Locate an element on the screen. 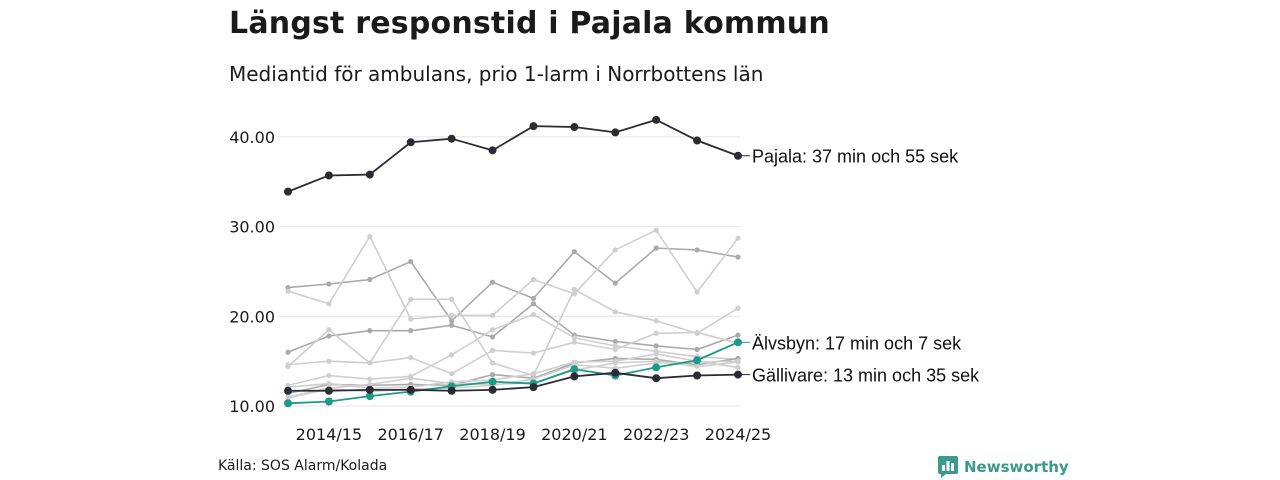  newsworthy-logo-icon is located at coordinates (948, 467).